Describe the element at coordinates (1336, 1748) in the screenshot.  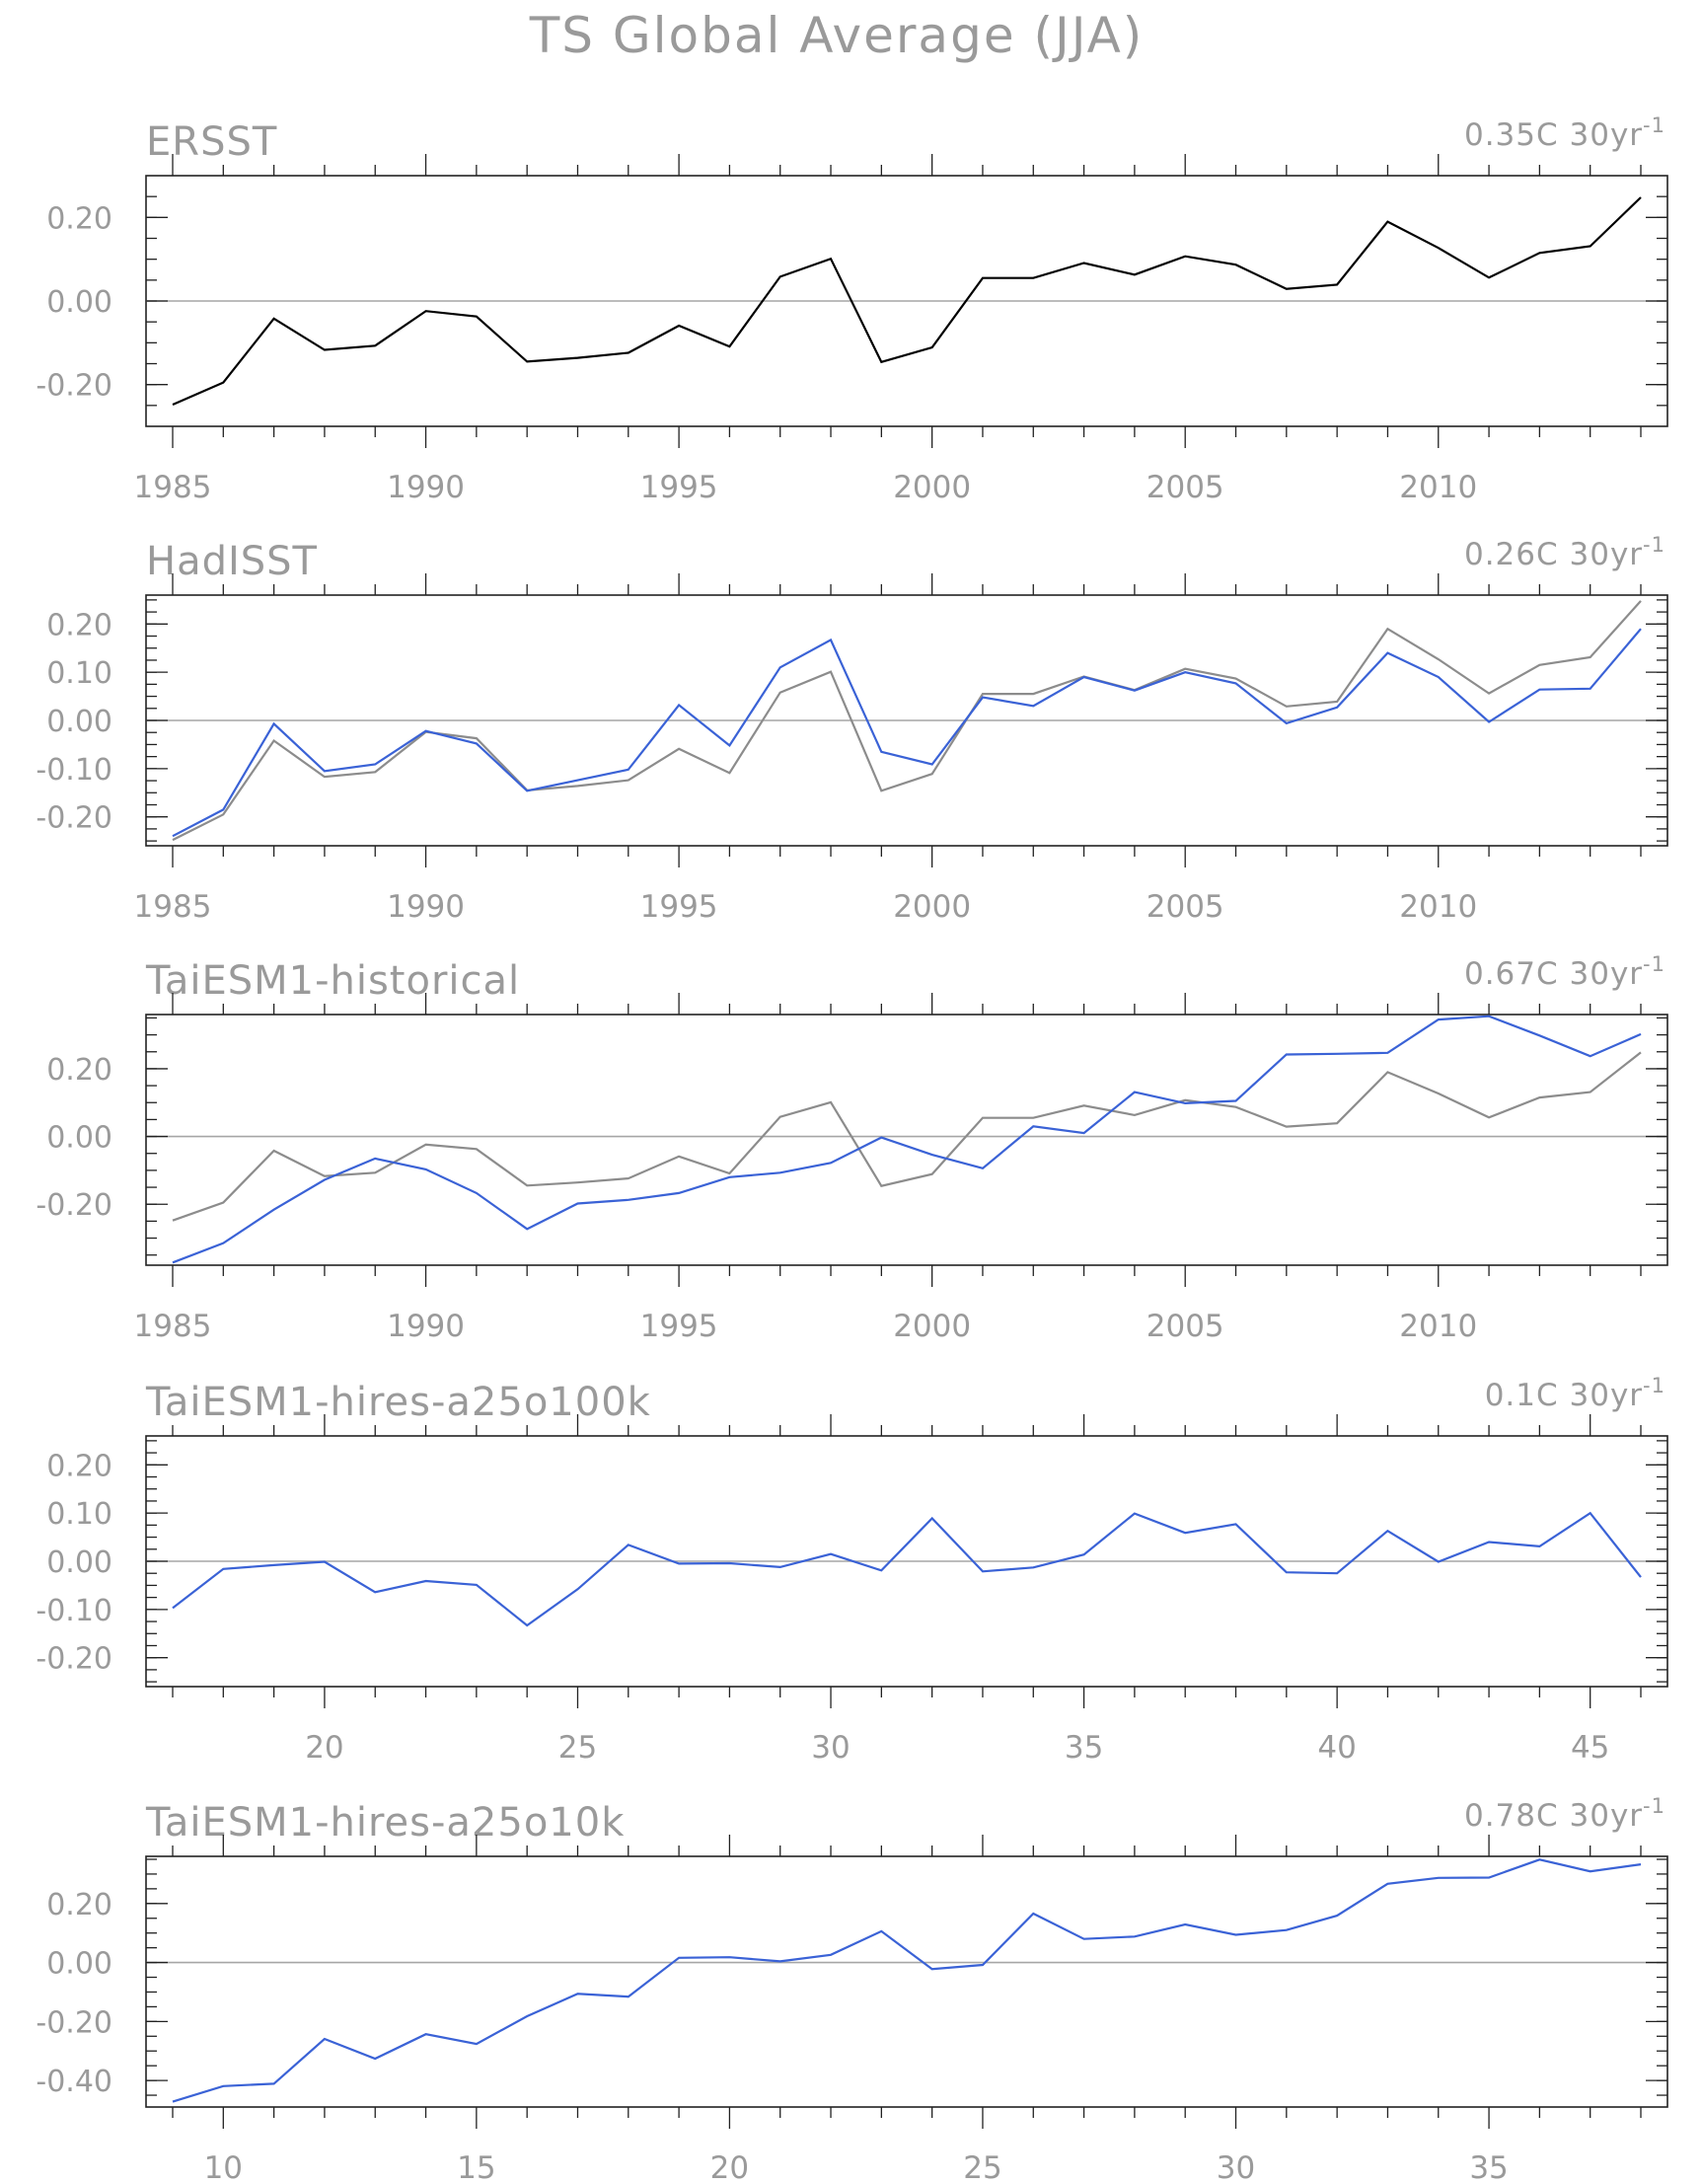
I see `x-tick-label: 40` at that location.